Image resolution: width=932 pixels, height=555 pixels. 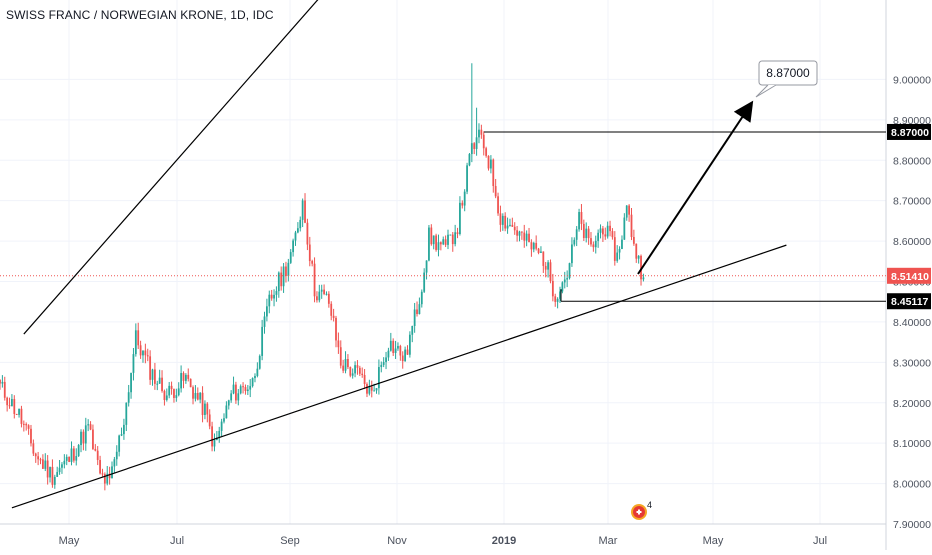 I want to click on x-tick-label: Jul, so click(x=820, y=541).